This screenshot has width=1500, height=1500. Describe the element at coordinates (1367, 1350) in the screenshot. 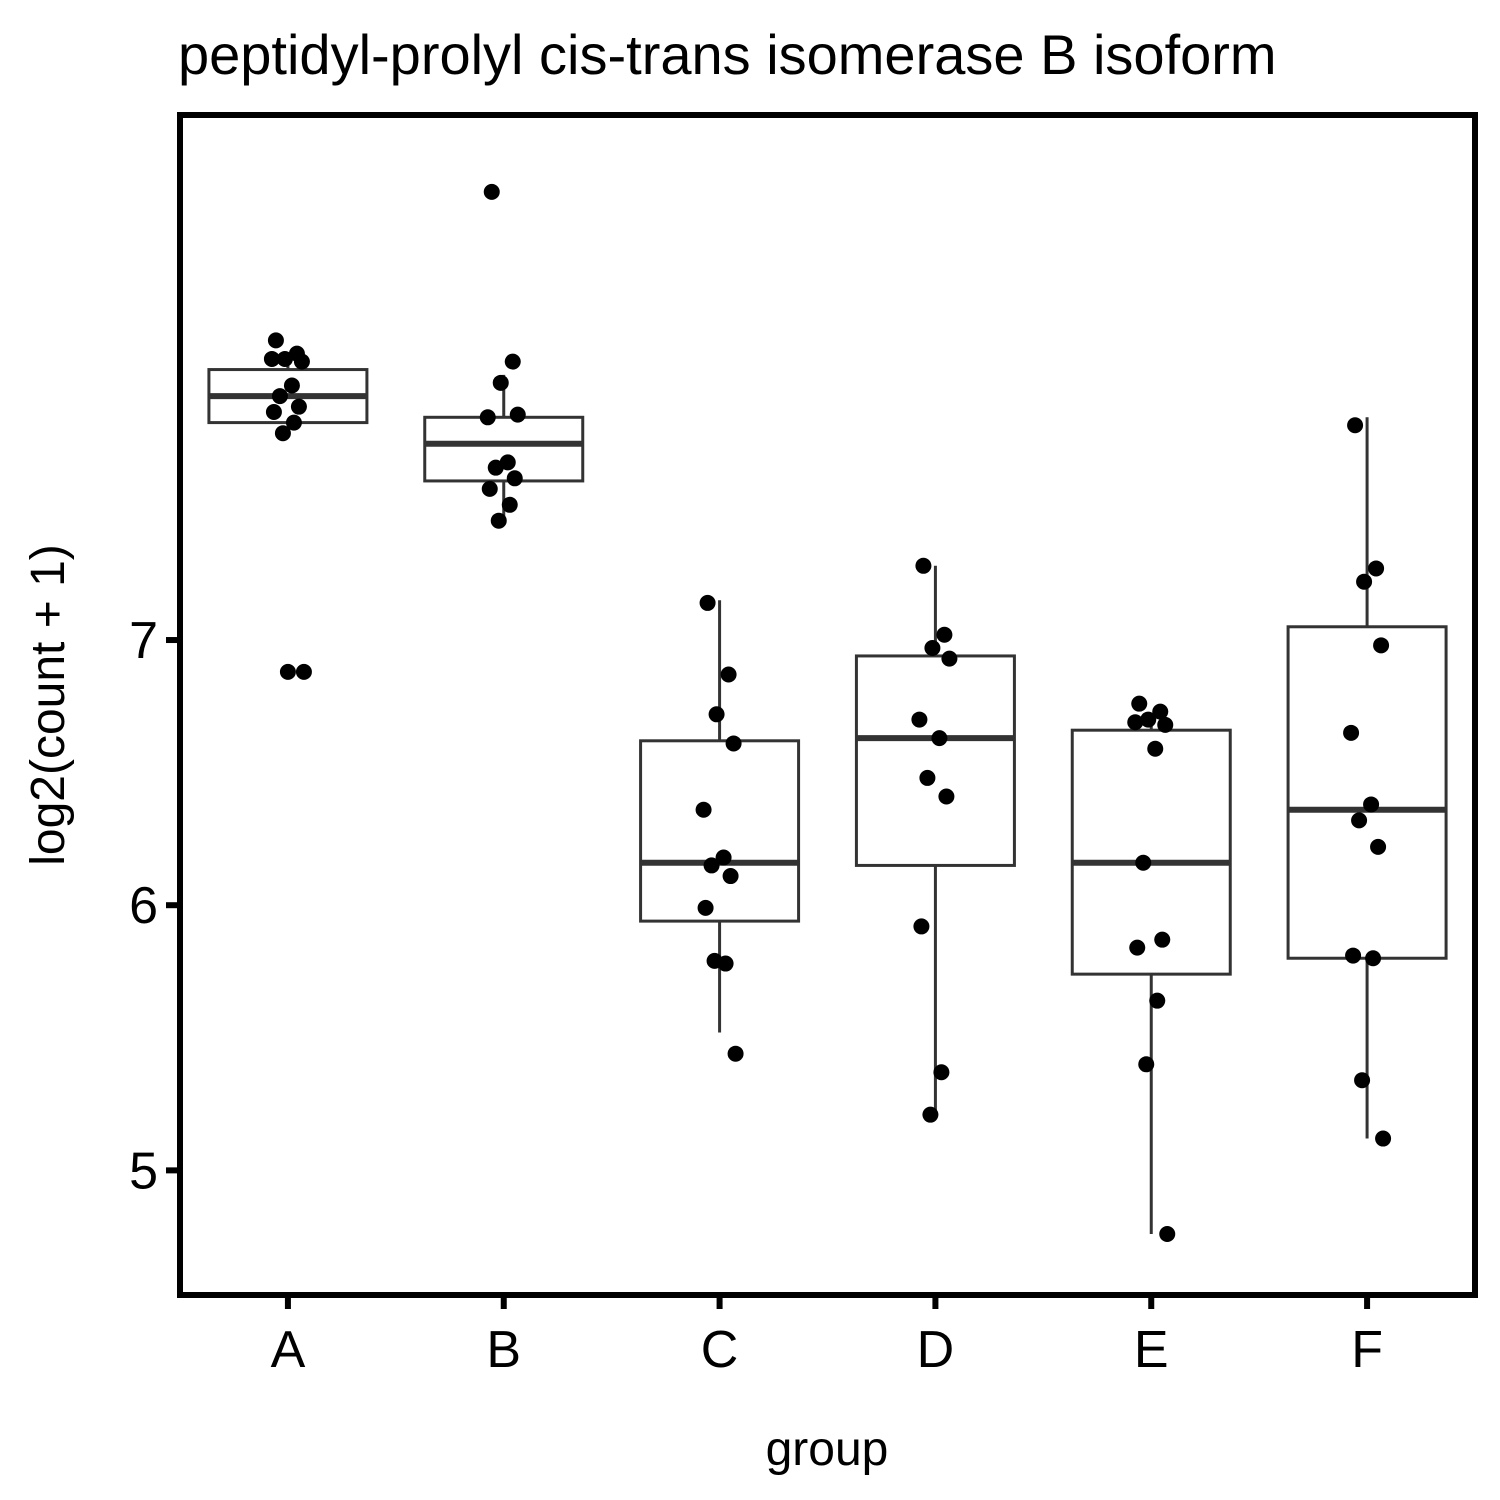

I see `x-tick-label: F` at that location.